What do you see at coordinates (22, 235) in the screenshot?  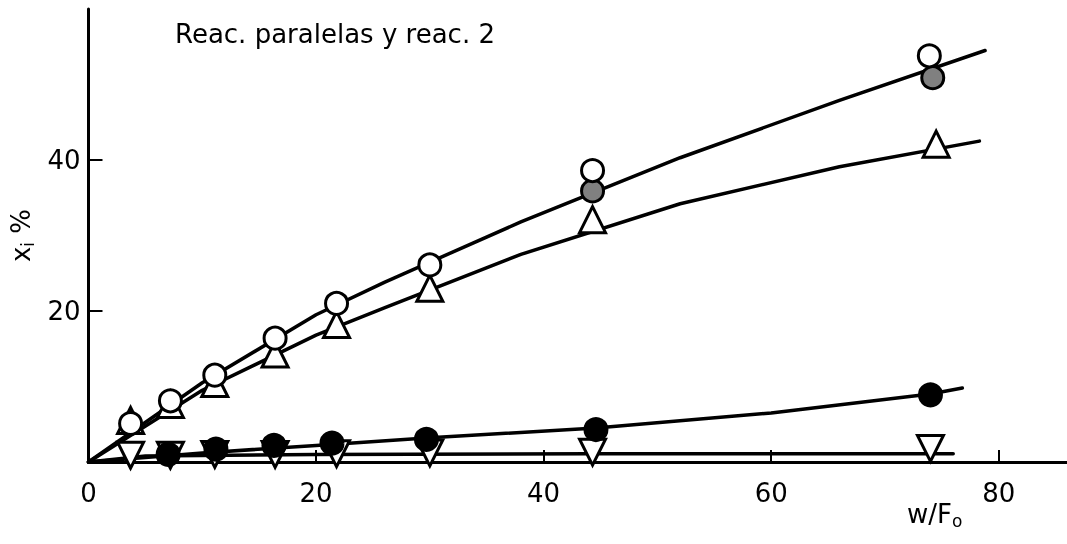 I see `y-axis-title: xi %` at bounding box center [22, 235].